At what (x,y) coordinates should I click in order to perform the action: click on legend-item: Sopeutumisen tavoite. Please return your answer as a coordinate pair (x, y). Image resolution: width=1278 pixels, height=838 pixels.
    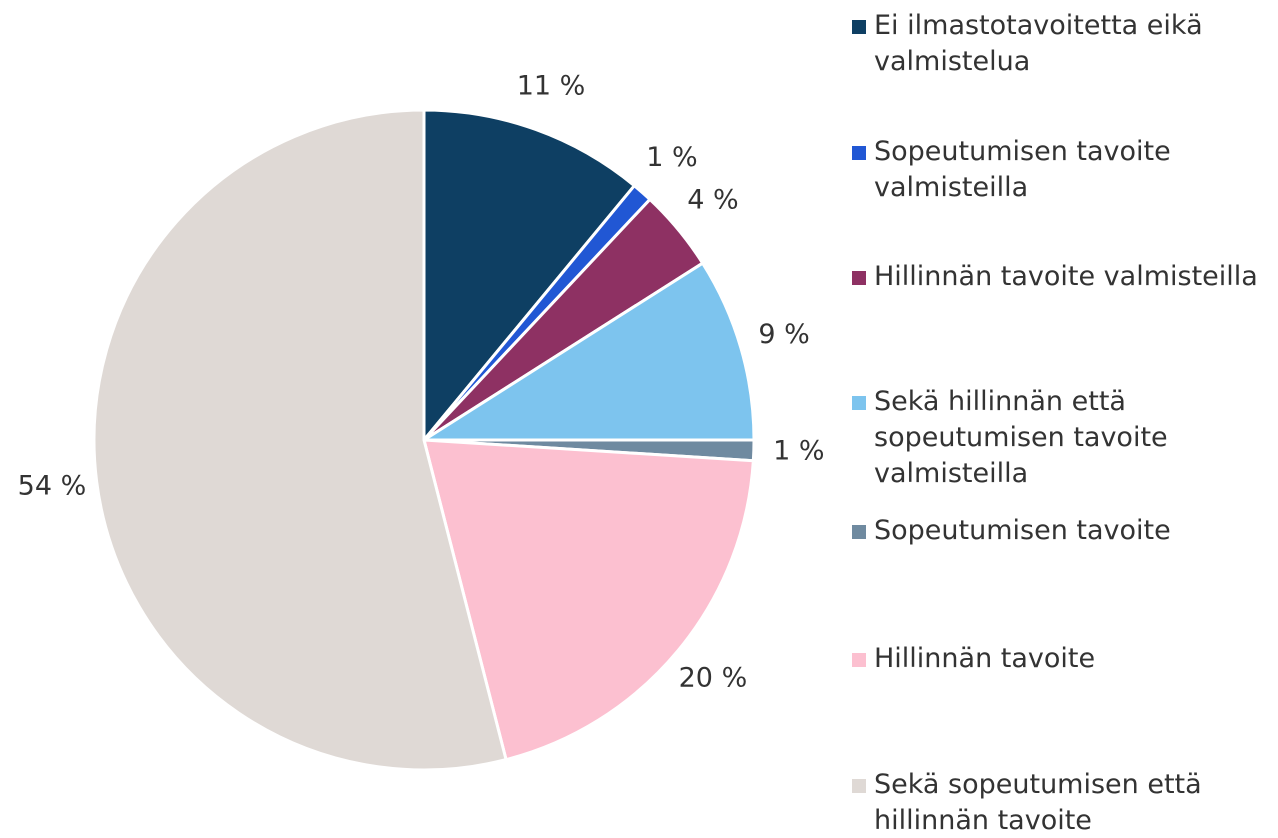
    Looking at the image, I should click on (1062, 531).